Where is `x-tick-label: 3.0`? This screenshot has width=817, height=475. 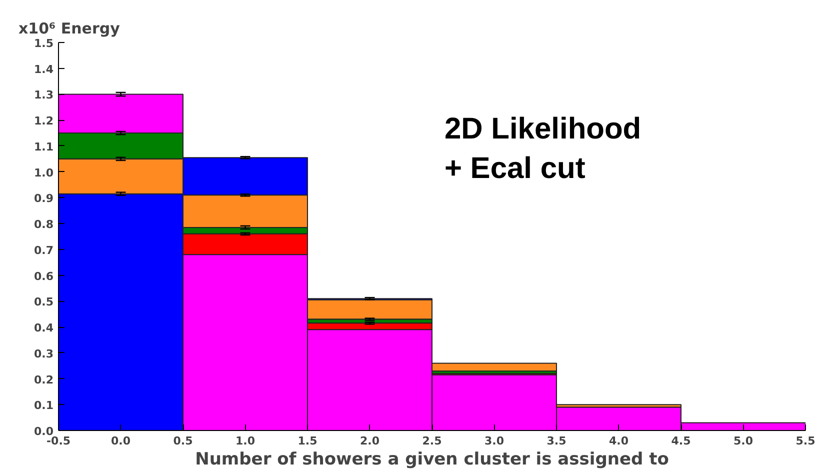 x-tick-label: 3.0 is located at coordinates (494, 441).